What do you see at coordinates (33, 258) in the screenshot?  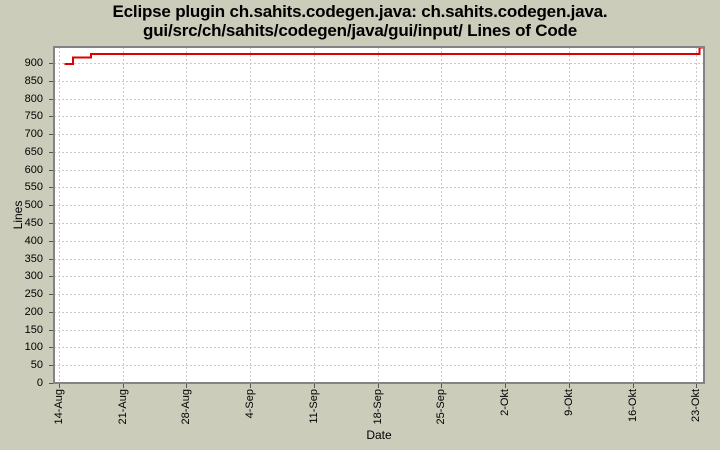 I see `y-tick-label: 350` at bounding box center [33, 258].